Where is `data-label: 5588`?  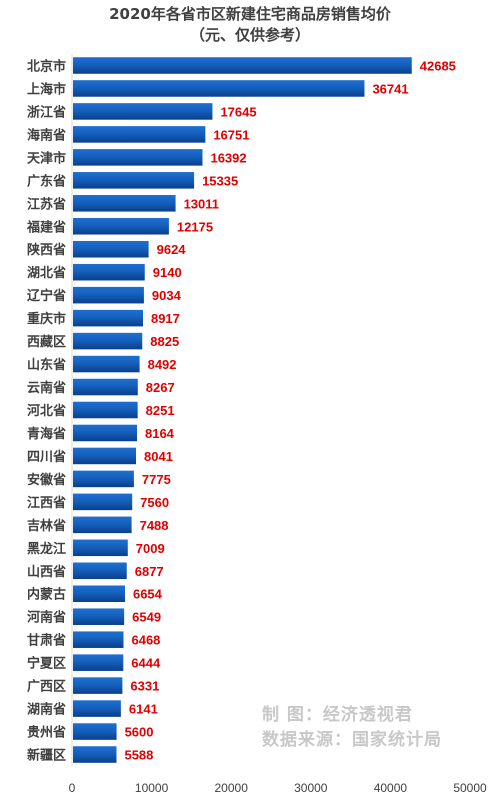 data-label: 5588 is located at coordinates (138, 755).